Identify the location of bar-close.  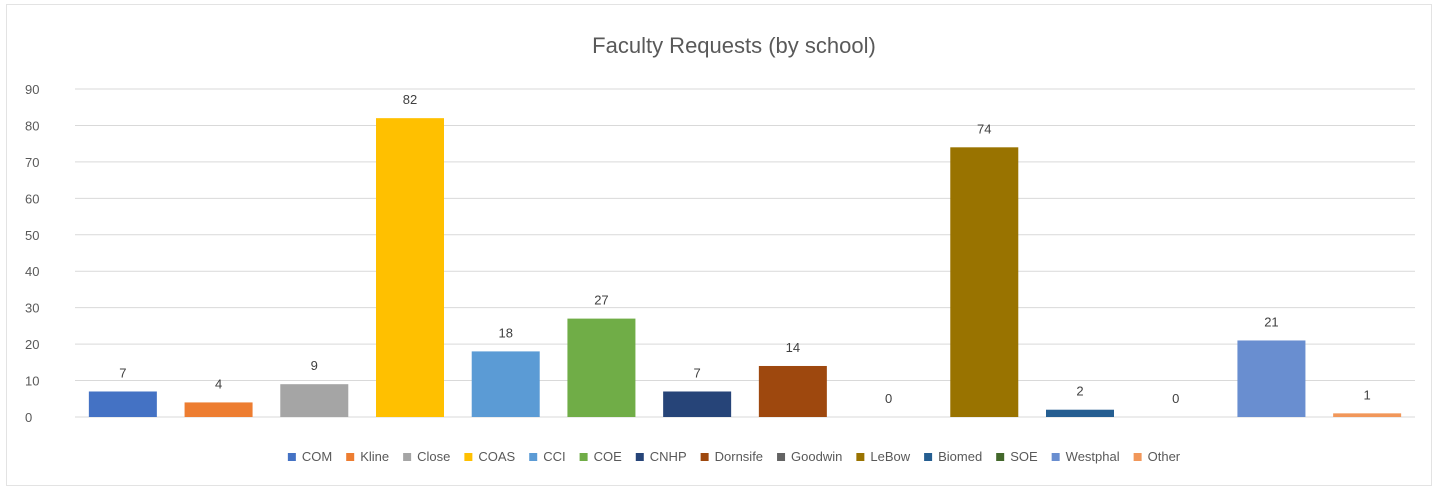
(314, 400).